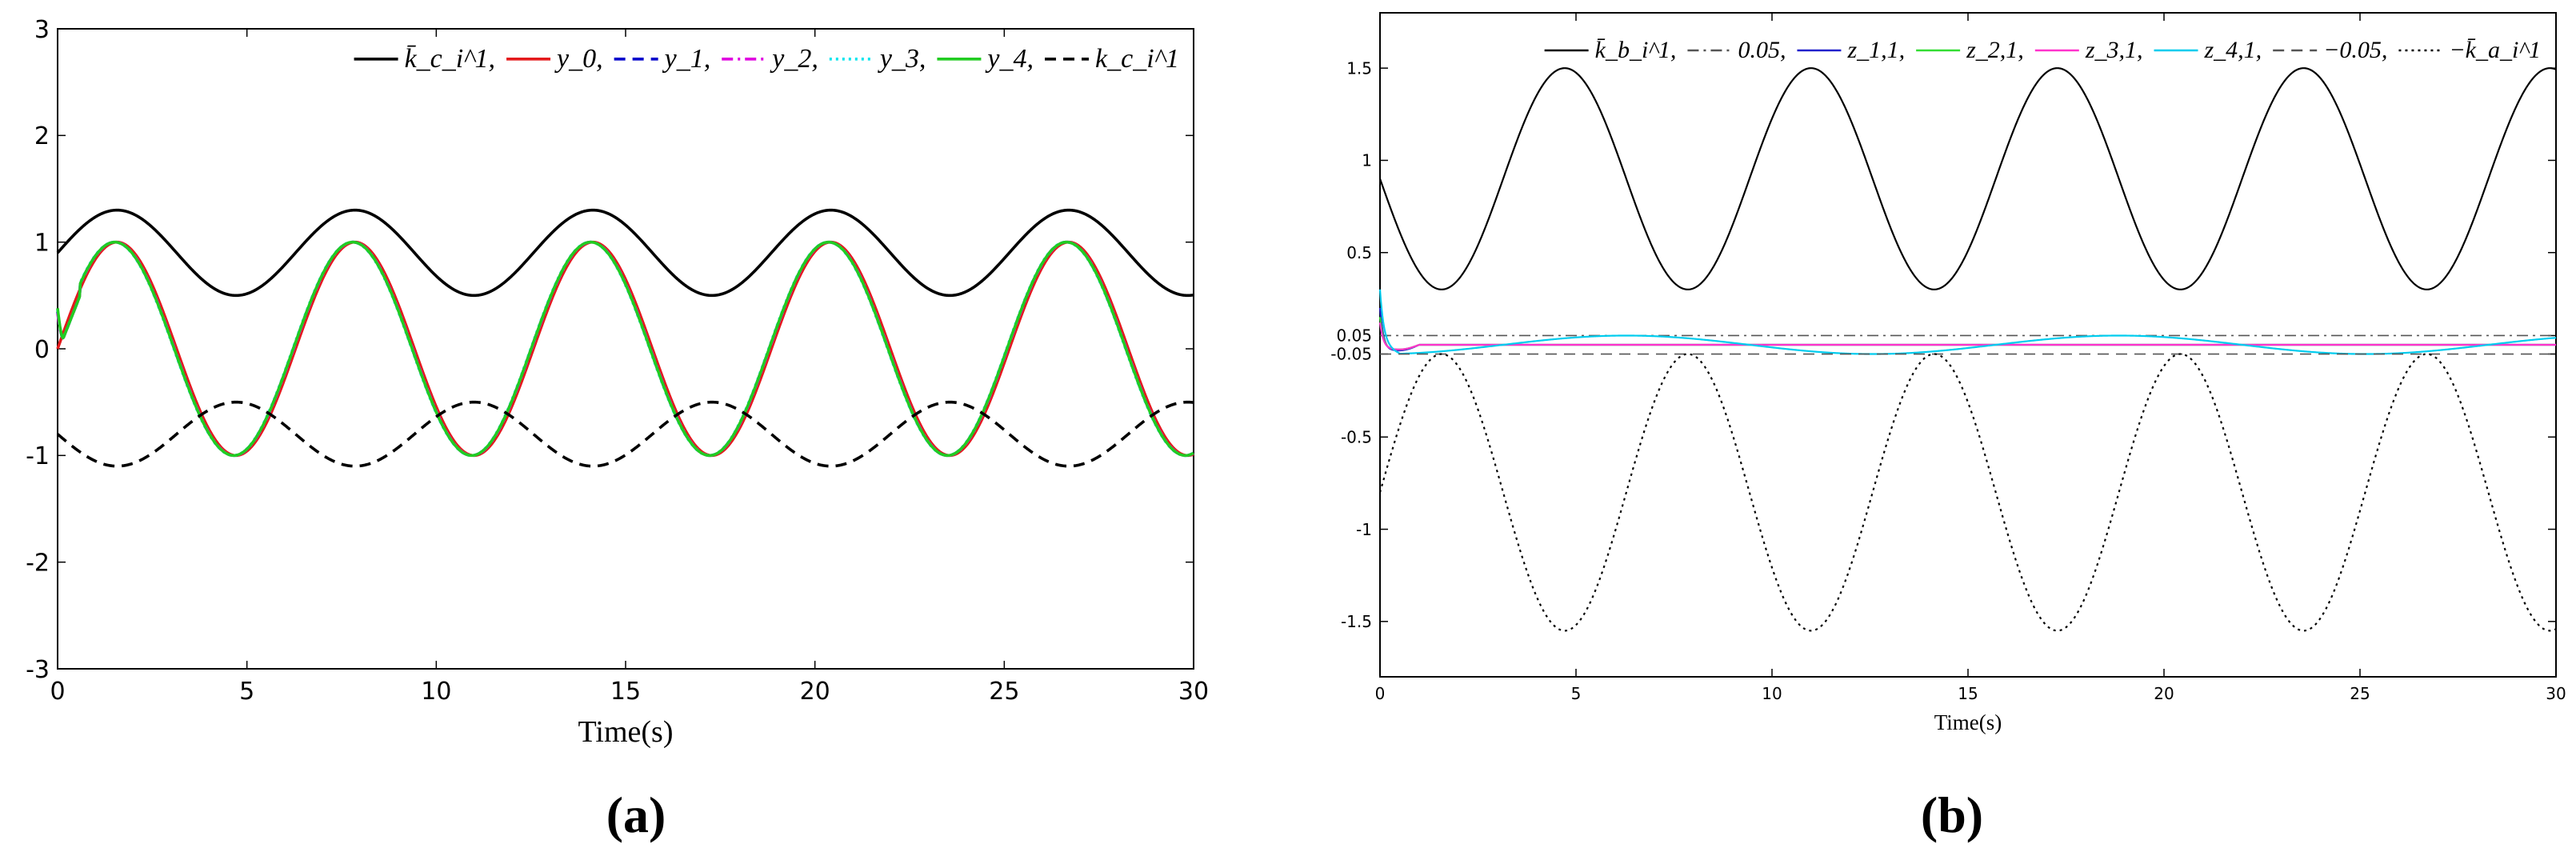  I want to click on chart-b-x-tick-label: 0, so click(1380, 693).